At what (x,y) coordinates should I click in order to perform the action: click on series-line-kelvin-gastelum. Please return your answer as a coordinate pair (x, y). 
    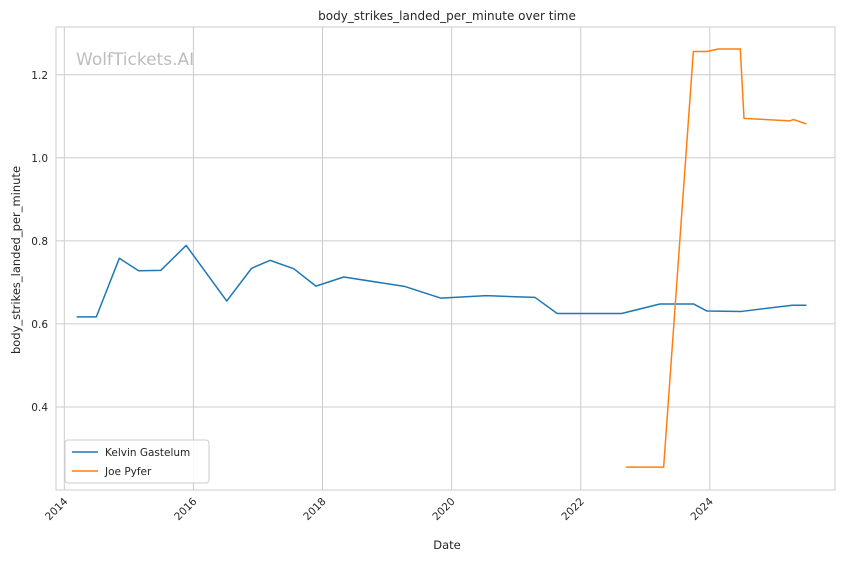
    Looking at the image, I should click on (441, 281).